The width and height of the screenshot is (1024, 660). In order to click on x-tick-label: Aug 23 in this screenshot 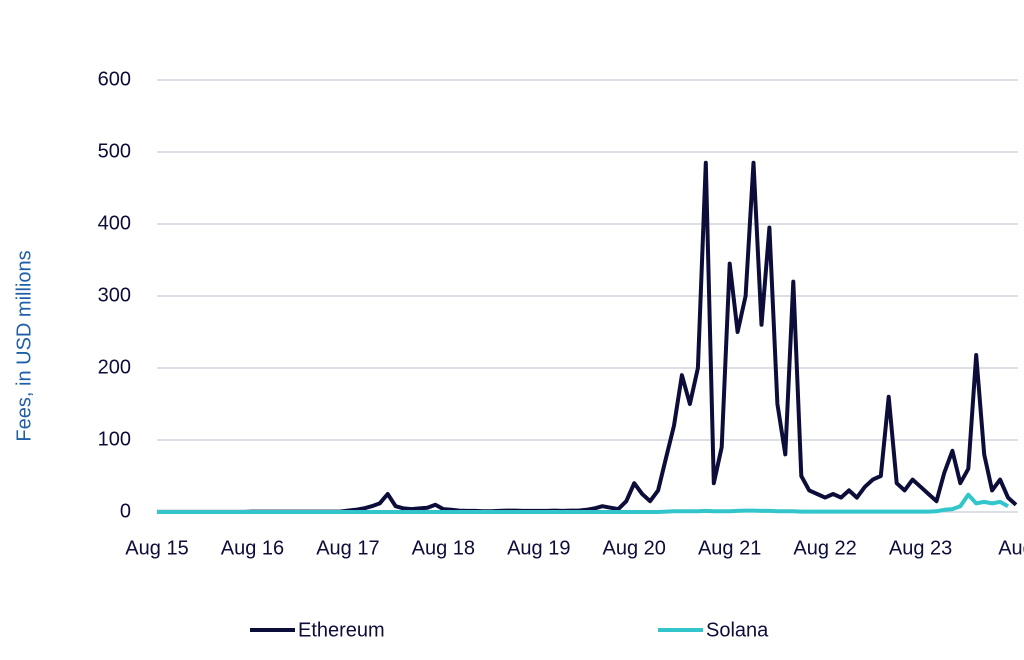, I will do `click(920, 548)`.